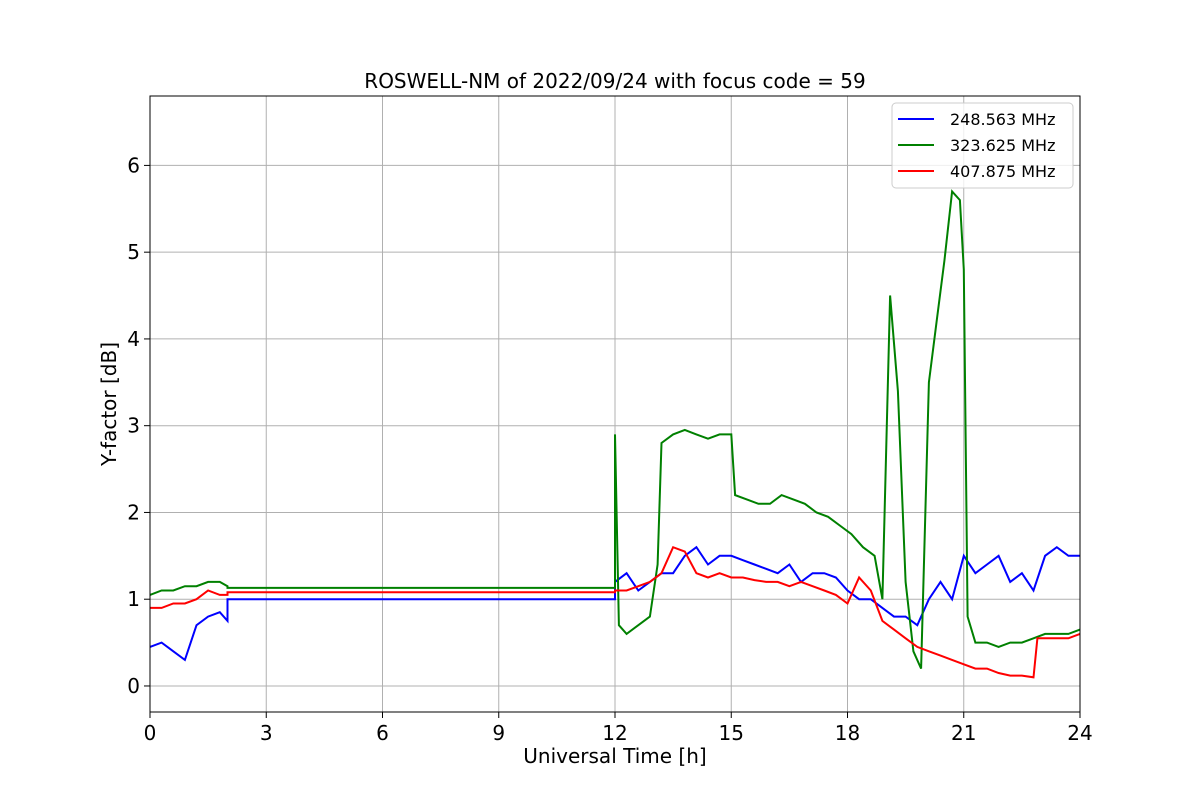  What do you see at coordinates (847, 733) in the screenshot?
I see `x-tick-label: 18` at bounding box center [847, 733].